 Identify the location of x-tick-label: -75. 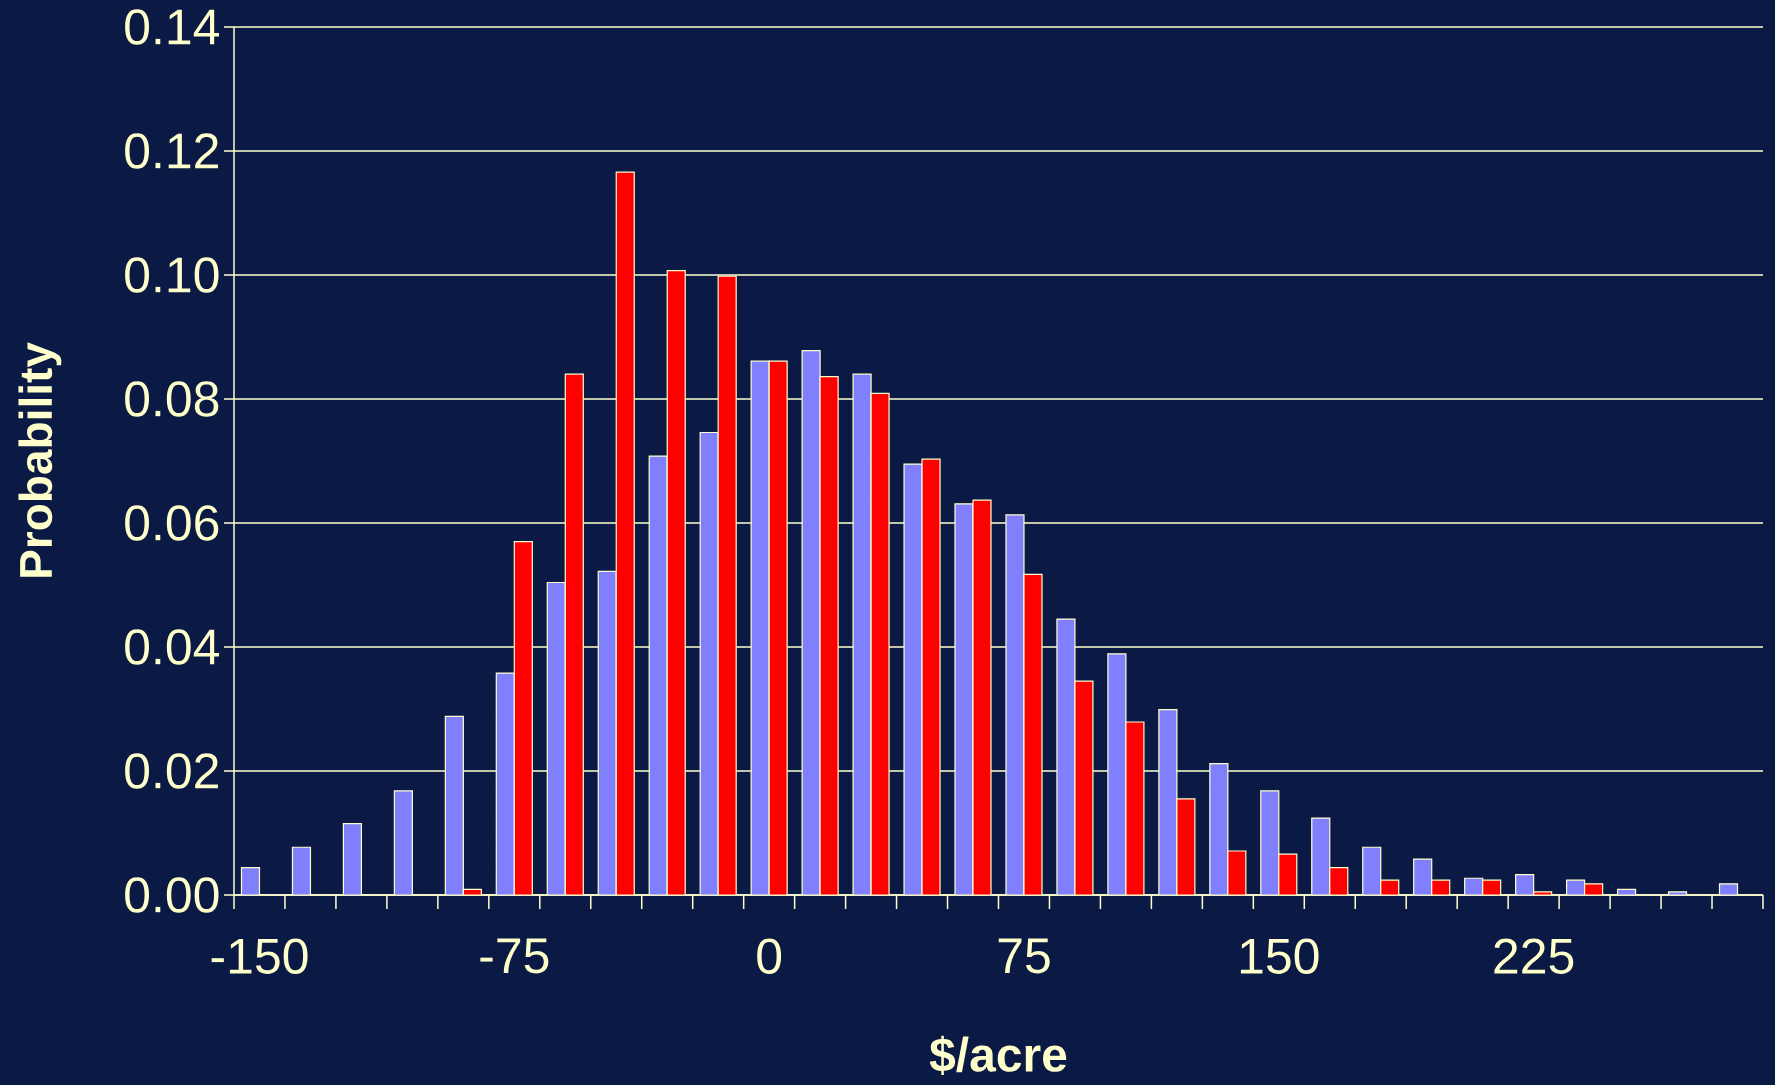
(514, 956).